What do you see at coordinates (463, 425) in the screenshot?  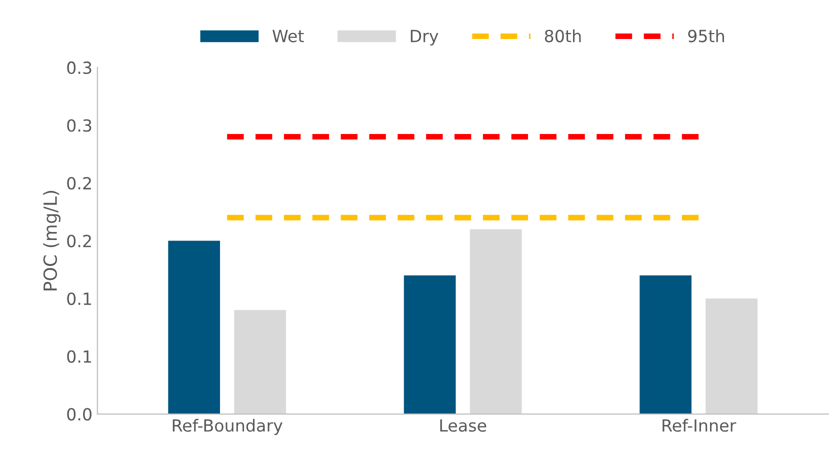 I see `x-tick-label: Lease` at bounding box center [463, 425].